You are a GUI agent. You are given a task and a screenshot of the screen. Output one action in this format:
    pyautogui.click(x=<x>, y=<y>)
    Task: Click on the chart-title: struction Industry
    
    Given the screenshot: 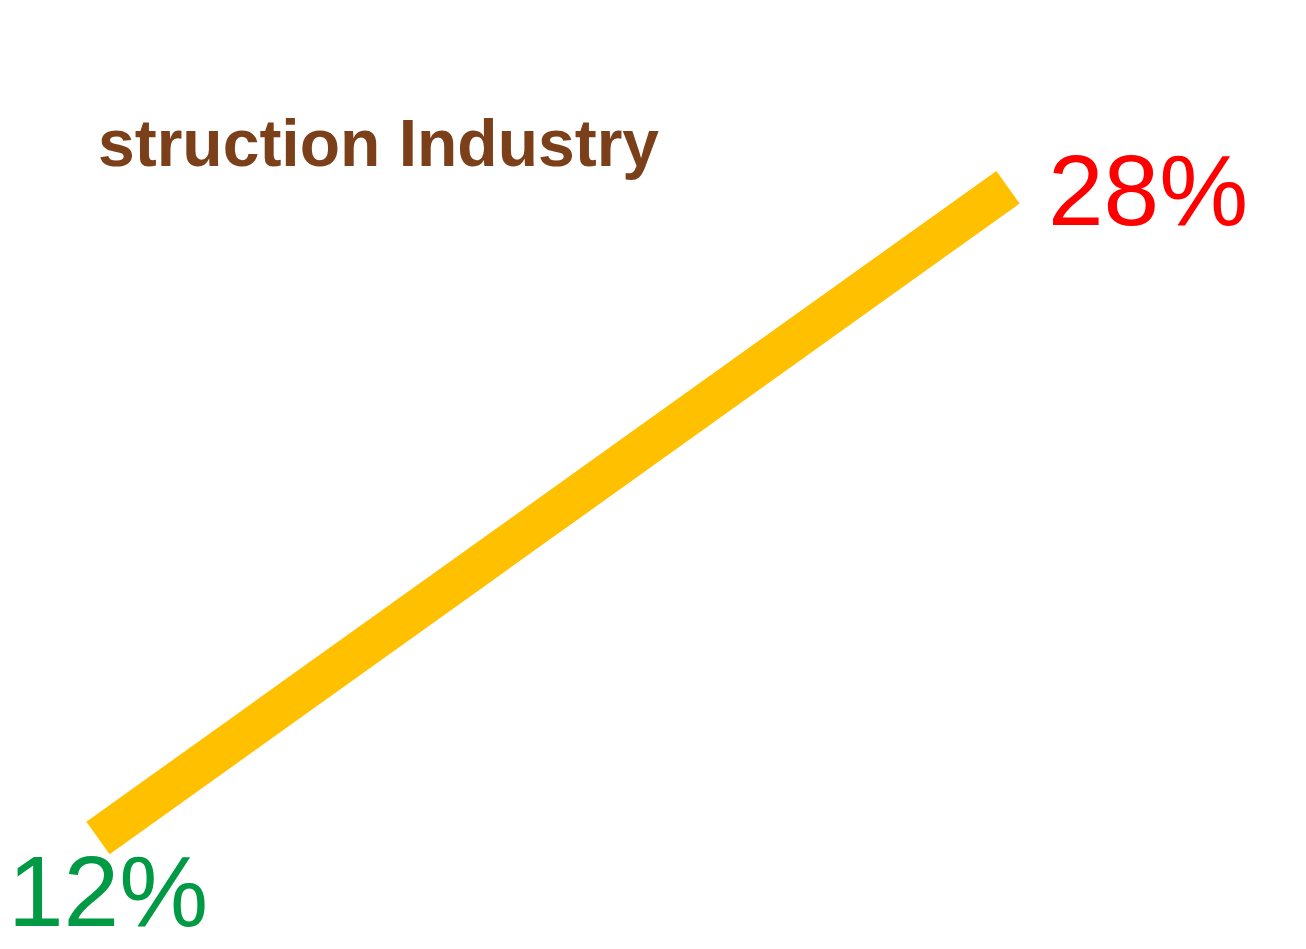 What is the action you would take?
    pyautogui.click(x=379, y=142)
    